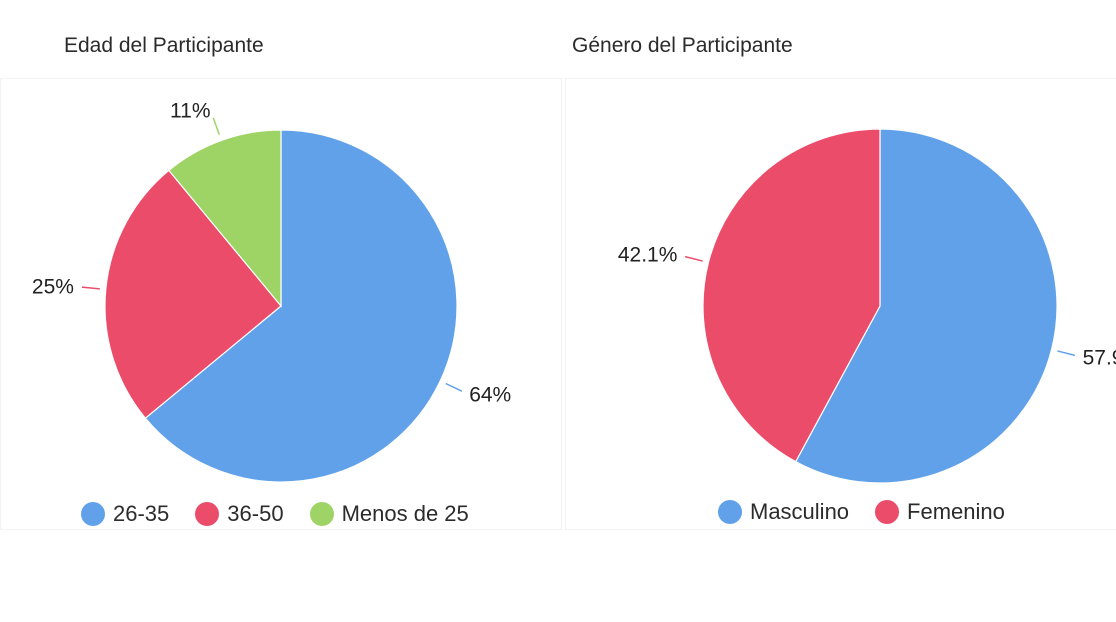  What do you see at coordinates (693, 258) in the screenshot?
I see `gender-leader-femenino` at bounding box center [693, 258].